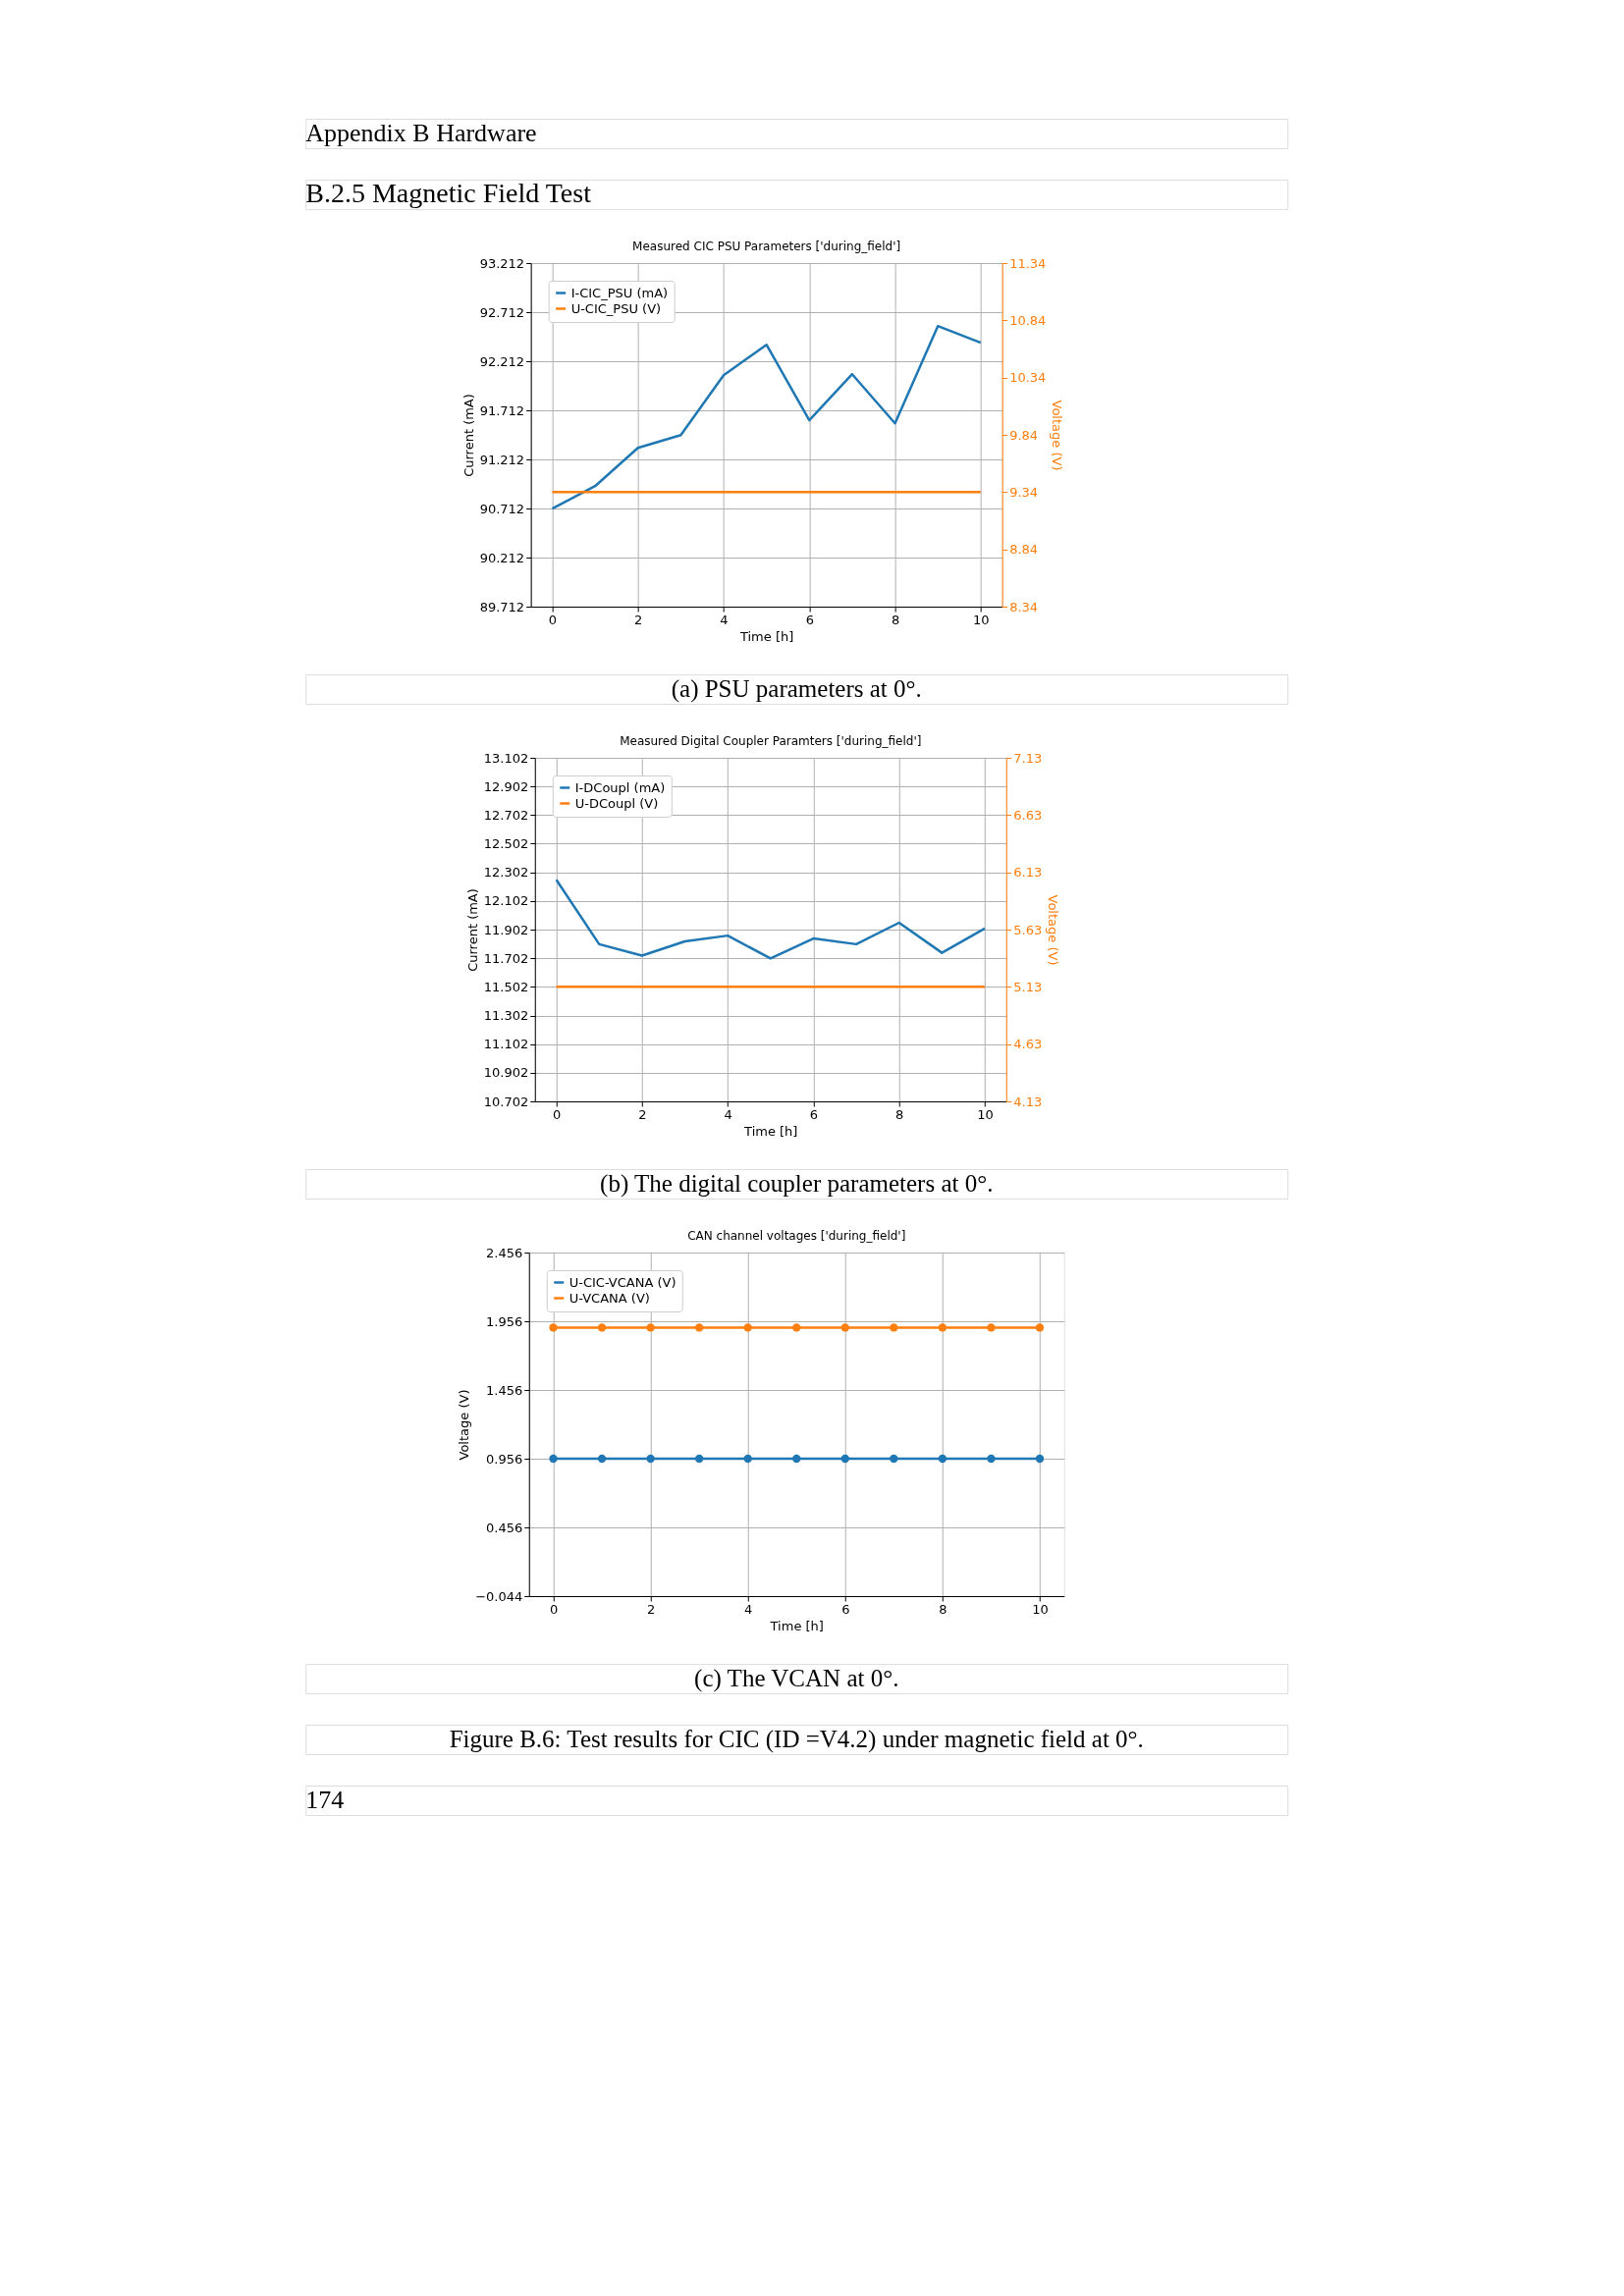 This screenshot has height=2296, width=1624. I want to click on y-tick-label: 89.712, so click(502, 606).